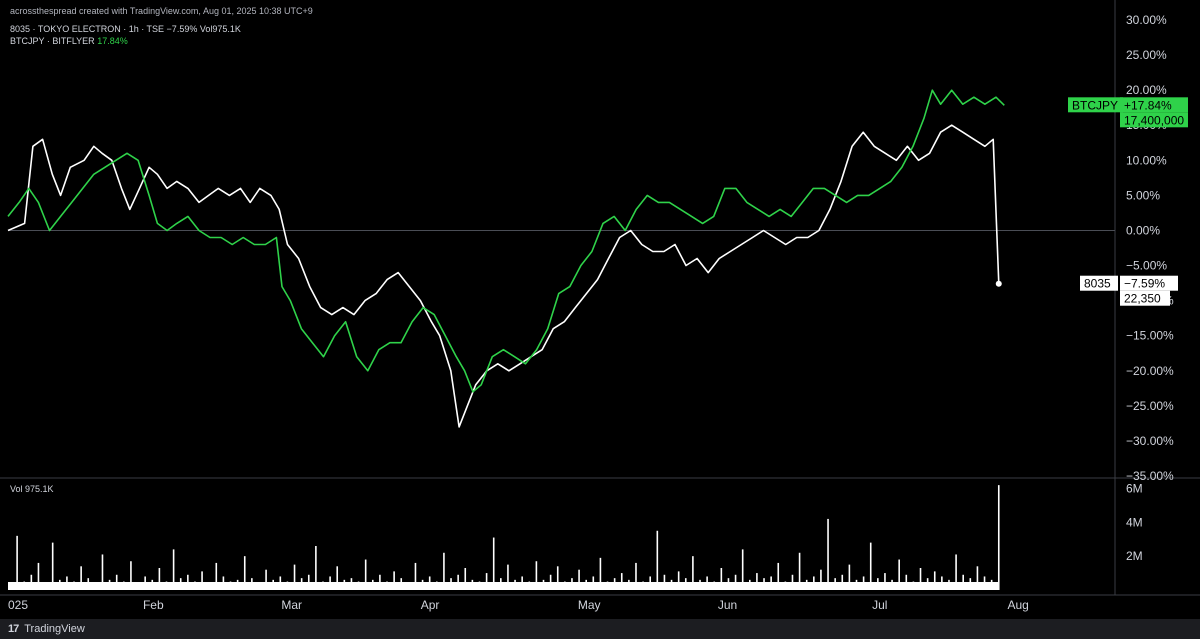  What do you see at coordinates (1134, 488) in the screenshot?
I see `volume-tick-label: 6M` at bounding box center [1134, 488].